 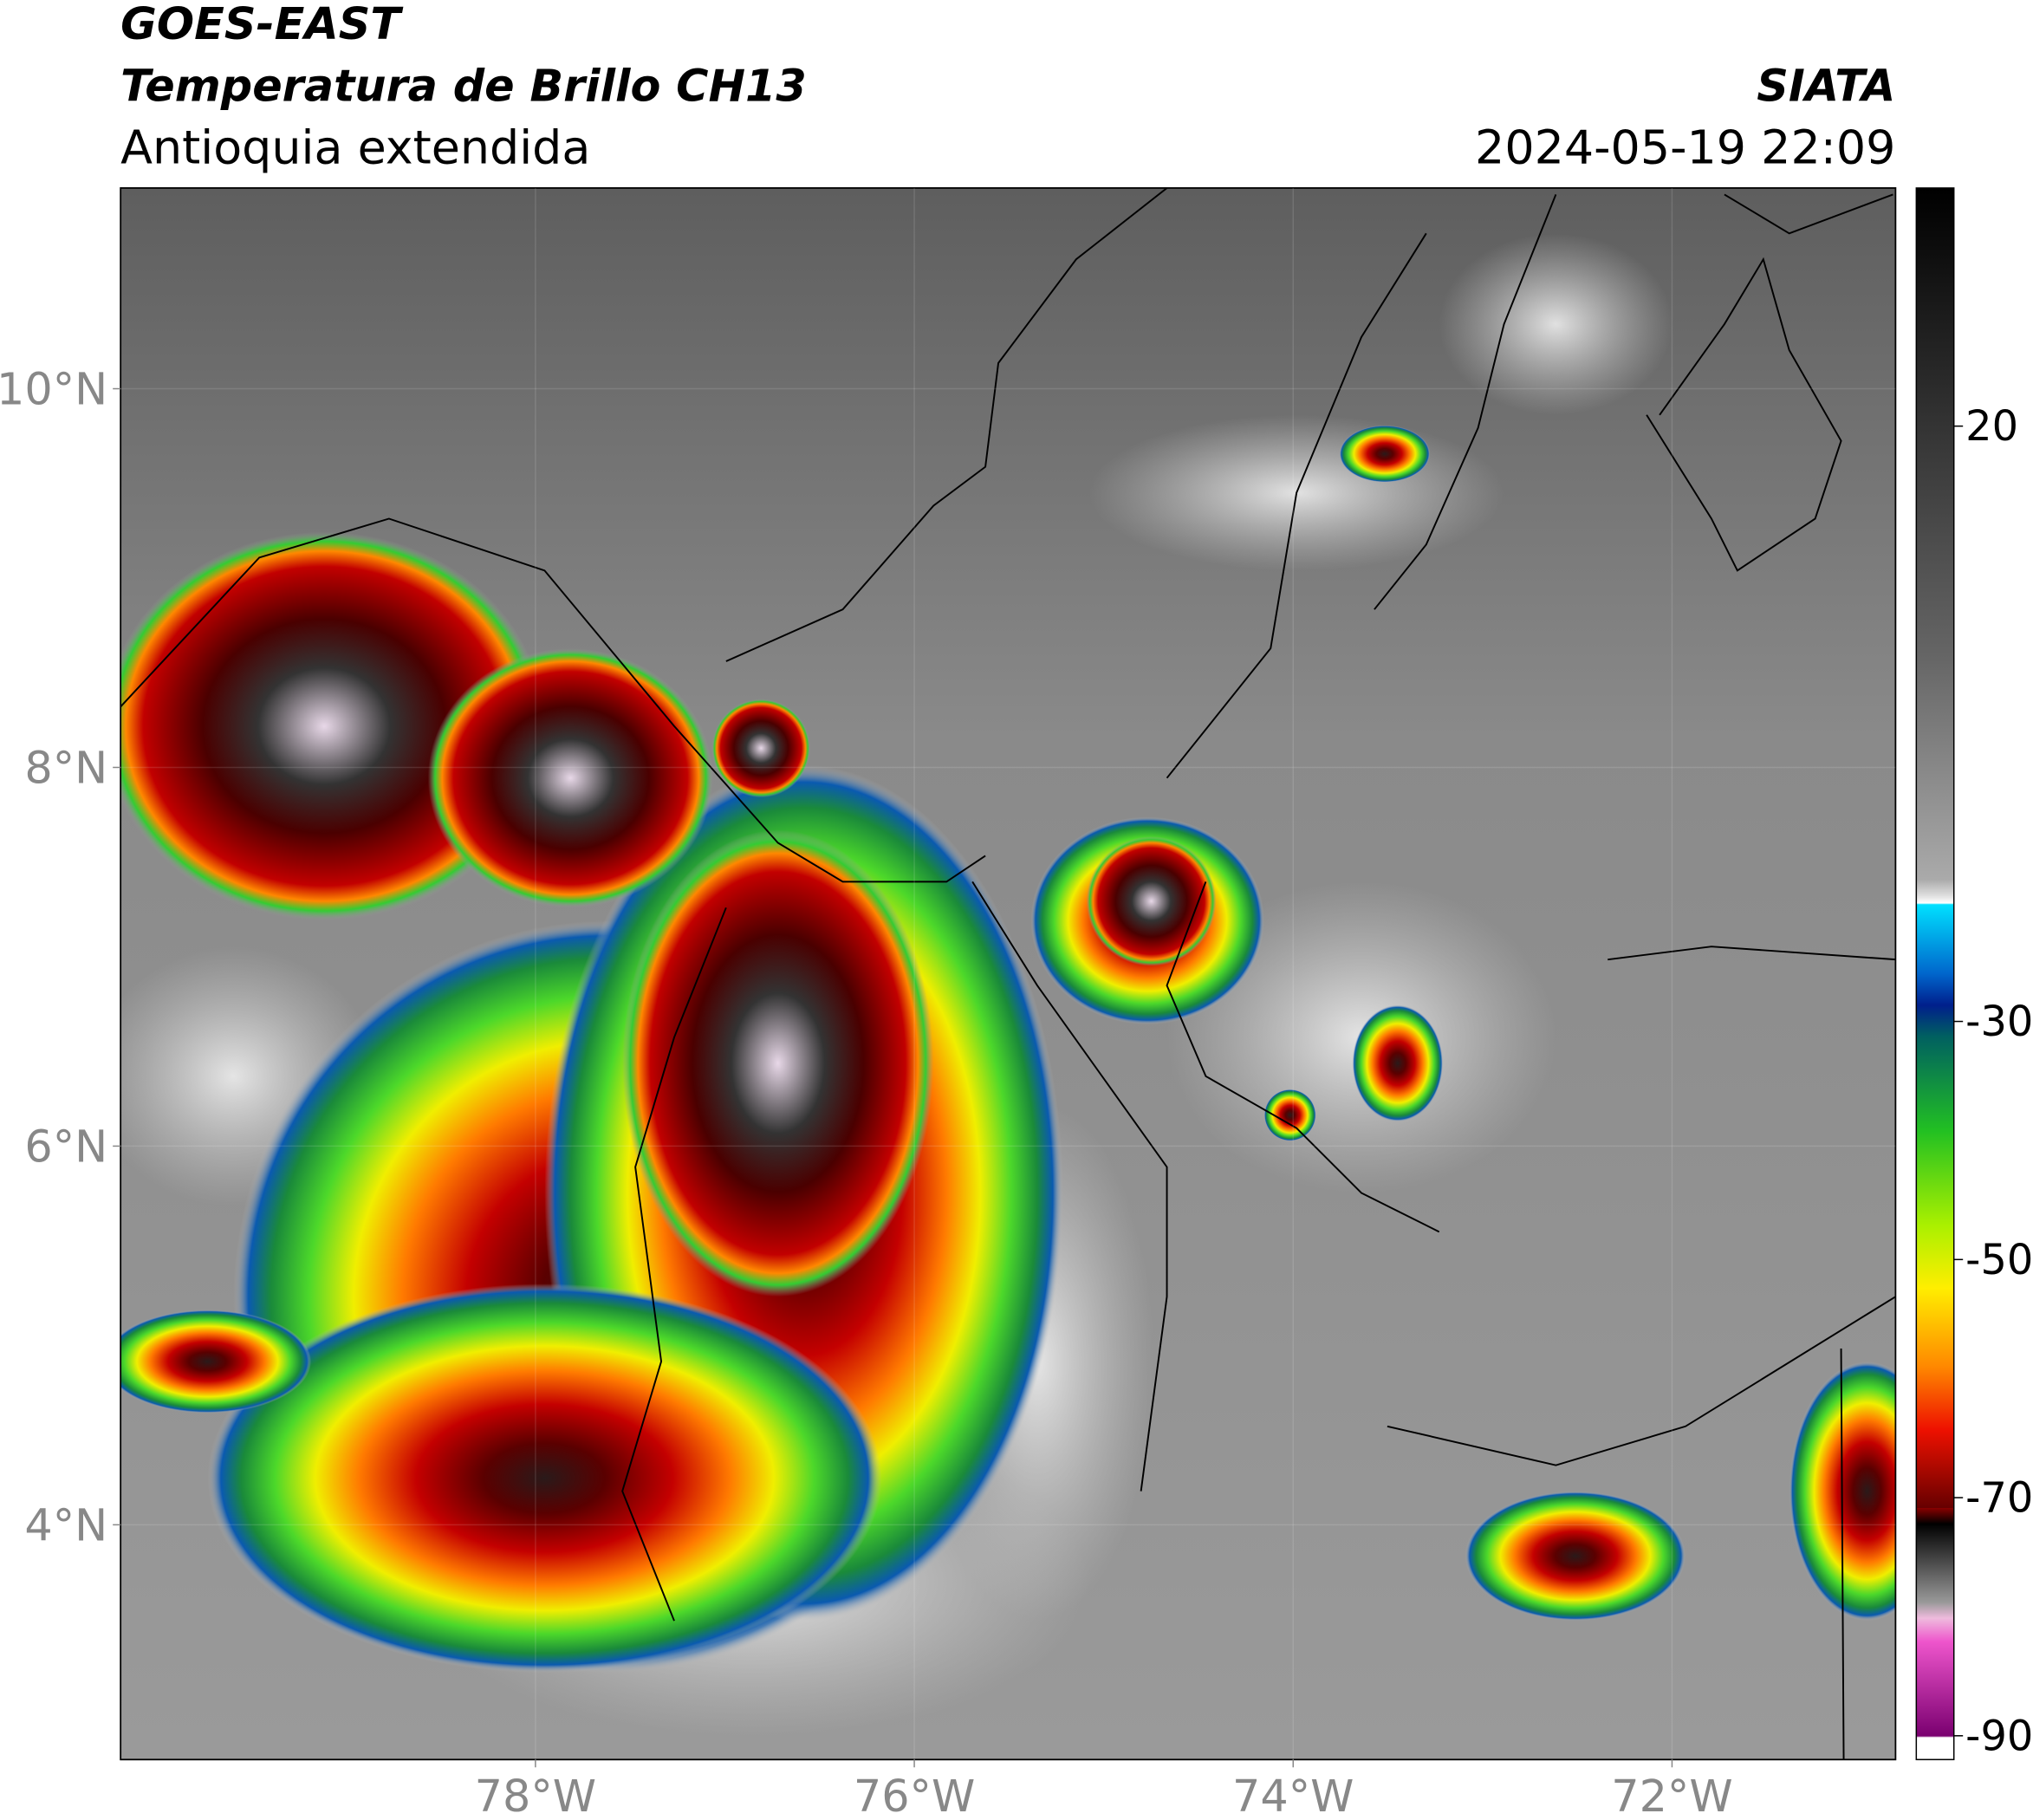 What do you see at coordinates (262, 24) in the screenshot?
I see `title: GOES-EAST` at bounding box center [262, 24].